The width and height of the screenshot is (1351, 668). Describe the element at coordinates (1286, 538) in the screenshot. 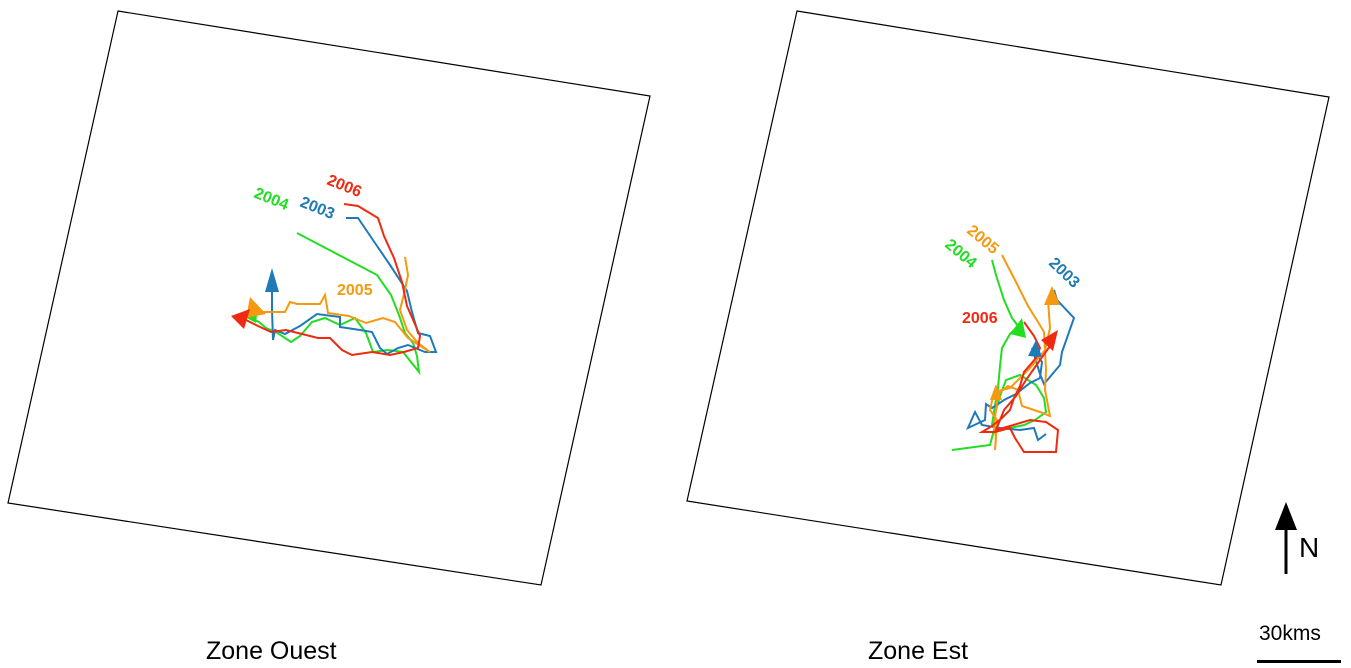

I see `north-arrow` at that location.